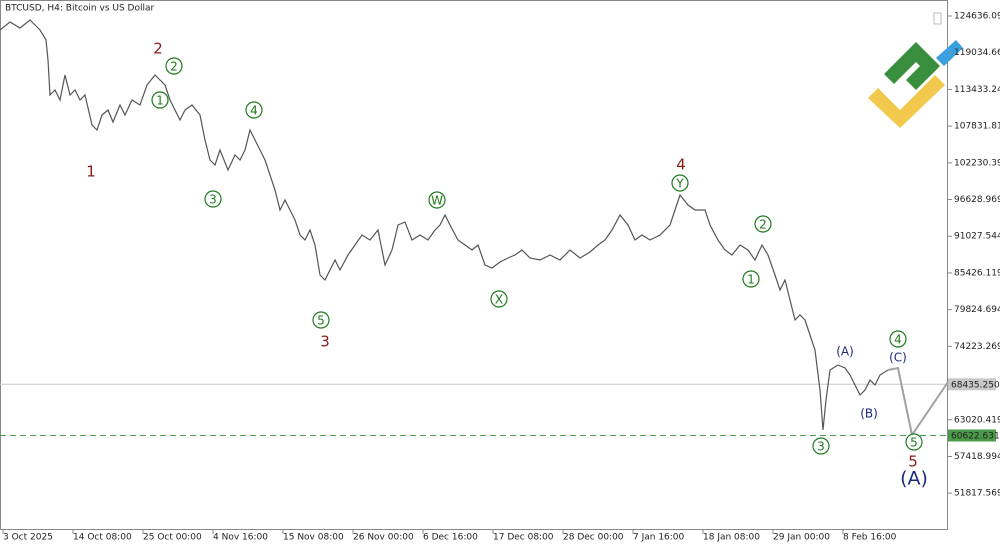 The height and width of the screenshot is (545, 1000). Describe the element at coordinates (870, 538) in the screenshot. I see `x-tick-label: 8 Feb 16:00` at that location.